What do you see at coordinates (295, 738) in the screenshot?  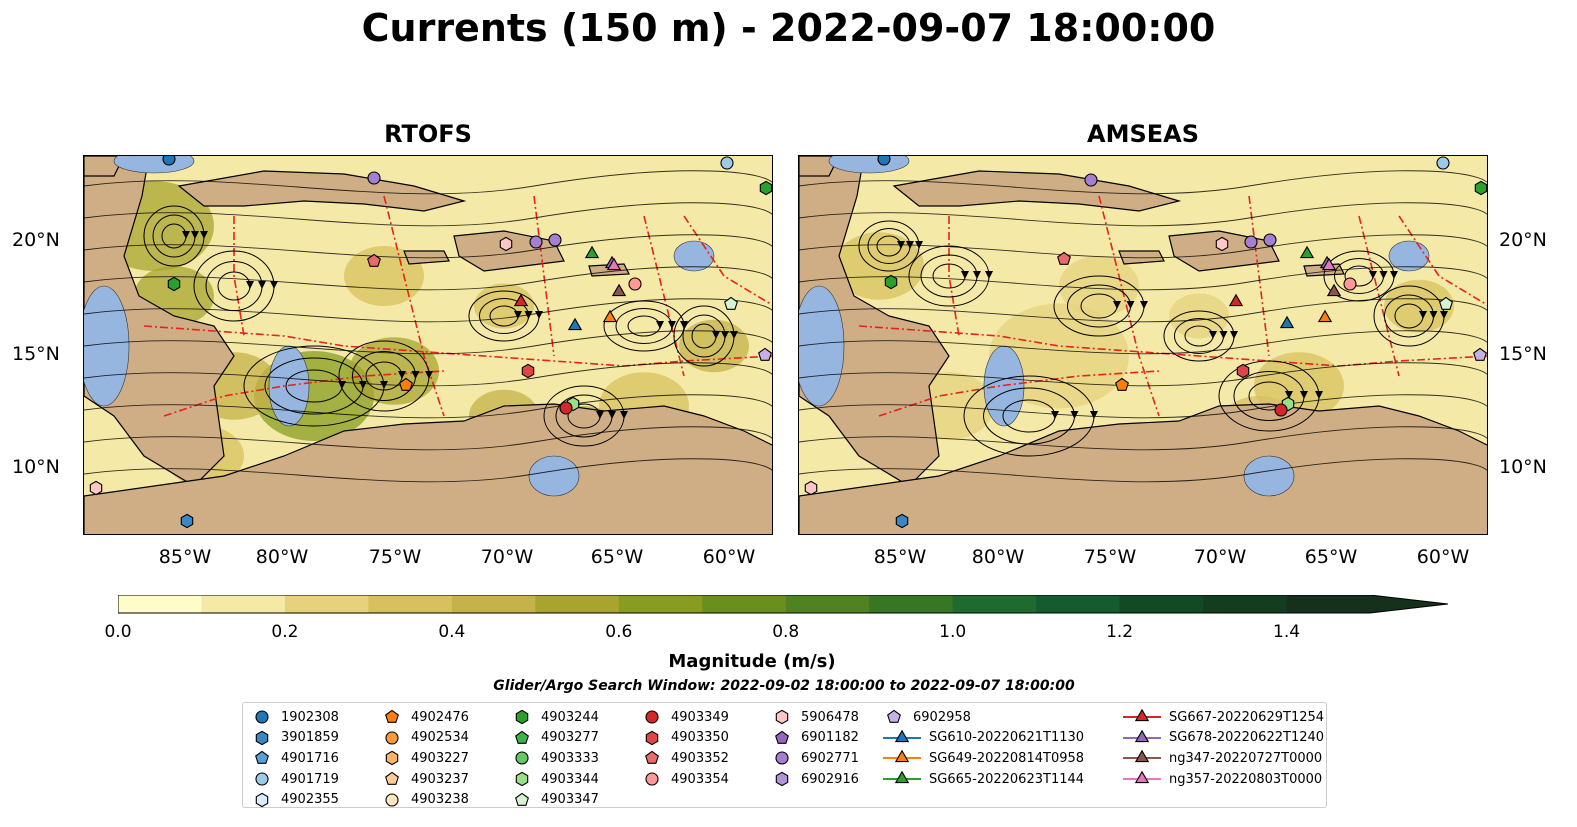 I see `legend-item: 3901859` at bounding box center [295, 738].